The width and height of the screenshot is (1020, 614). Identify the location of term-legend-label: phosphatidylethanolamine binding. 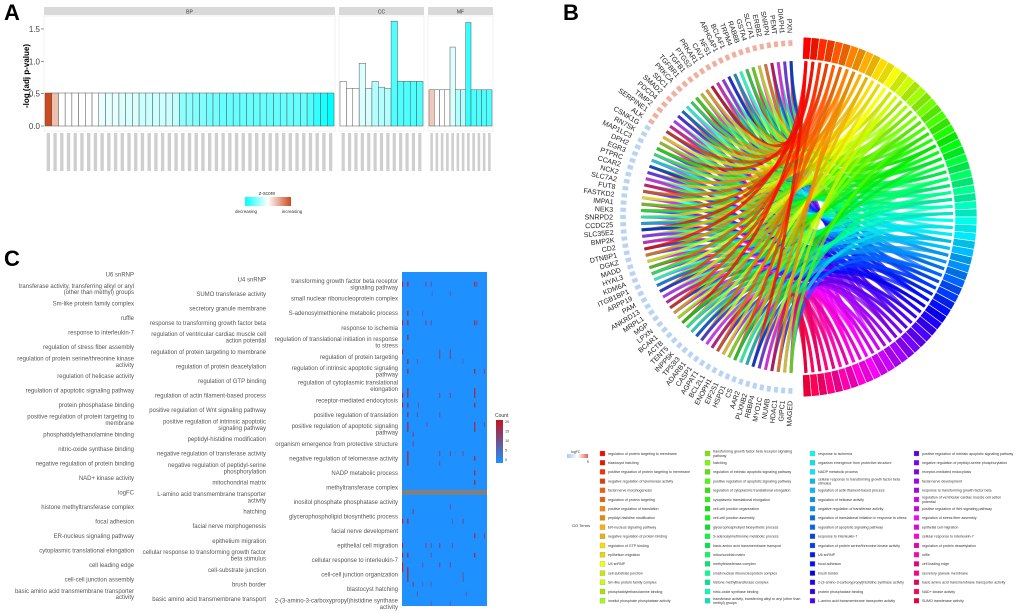
(635, 592).